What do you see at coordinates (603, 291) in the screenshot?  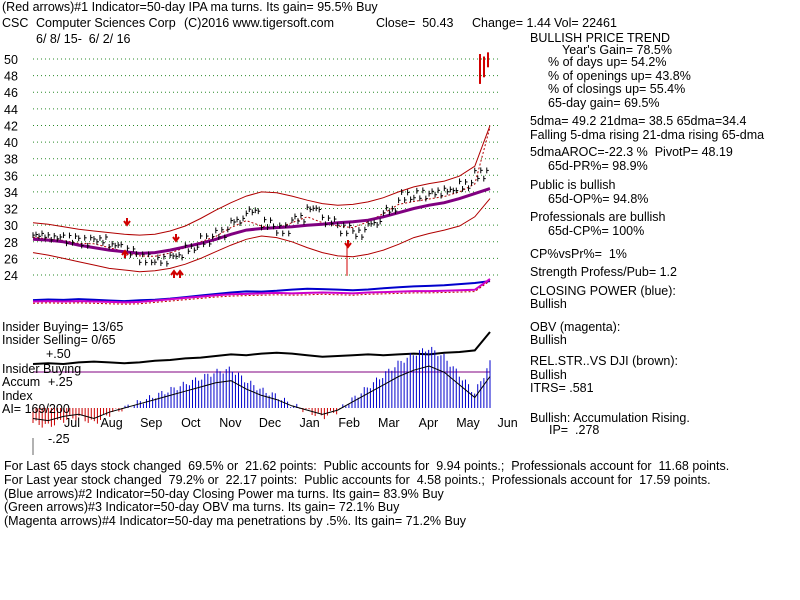 I see `closing-power-label: CLOSING POWER (blue):` at bounding box center [603, 291].